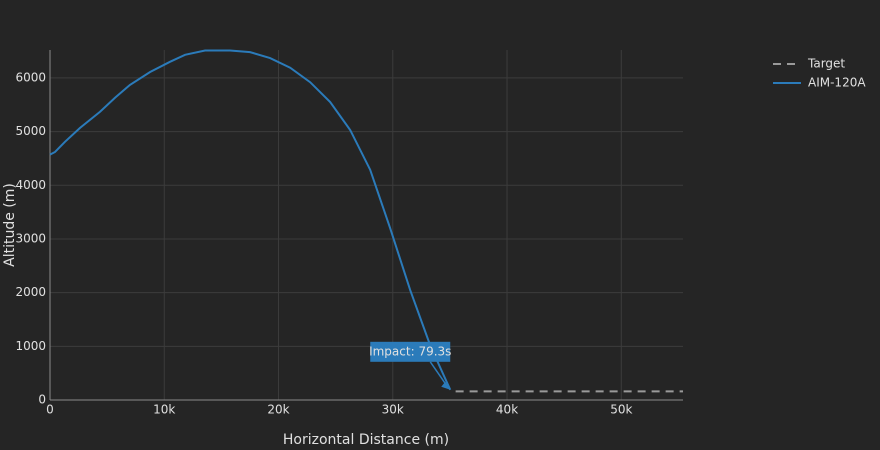  I want to click on y-tick-label: 2000, so click(30, 292).